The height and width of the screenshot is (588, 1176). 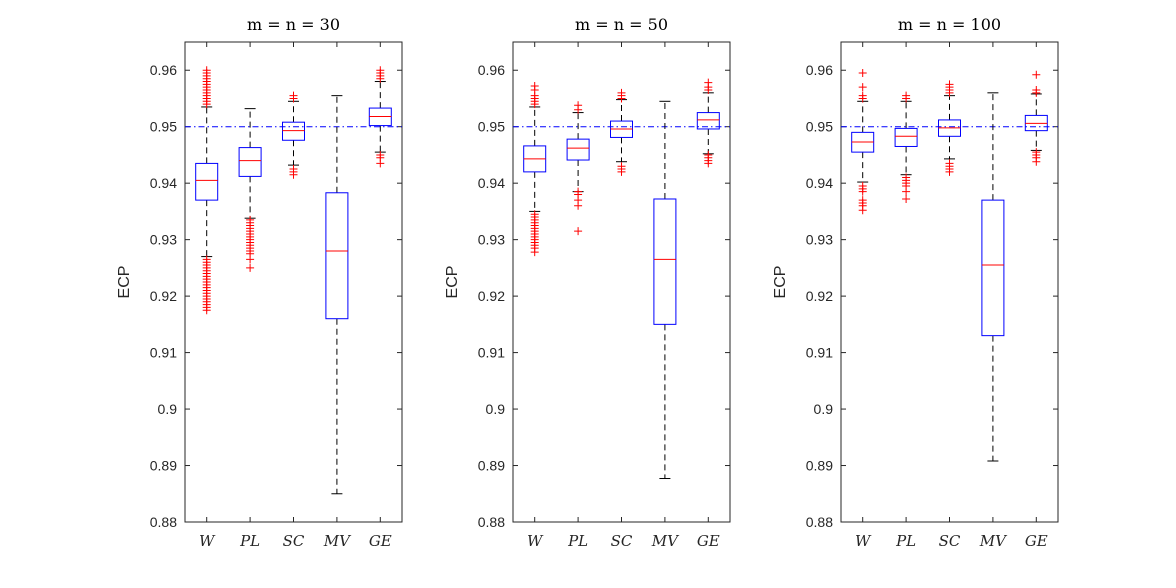 What do you see at coordinates (949, 24) in the screenshot?
I see `panel-title: m = n = 100` at bounding box center [949, 24].